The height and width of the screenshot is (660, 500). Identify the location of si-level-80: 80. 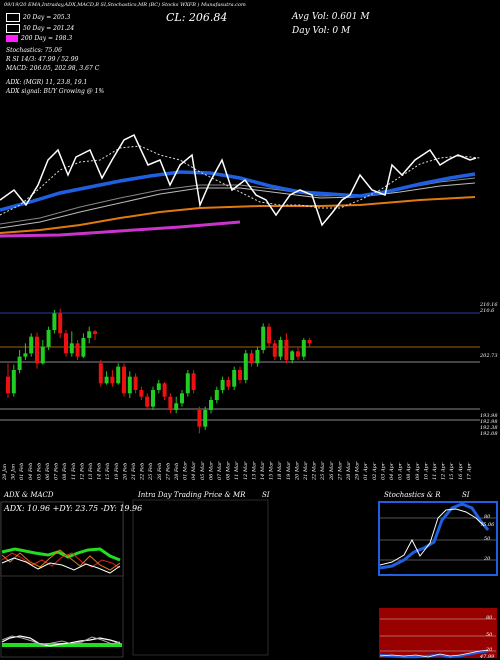
(489, 618).